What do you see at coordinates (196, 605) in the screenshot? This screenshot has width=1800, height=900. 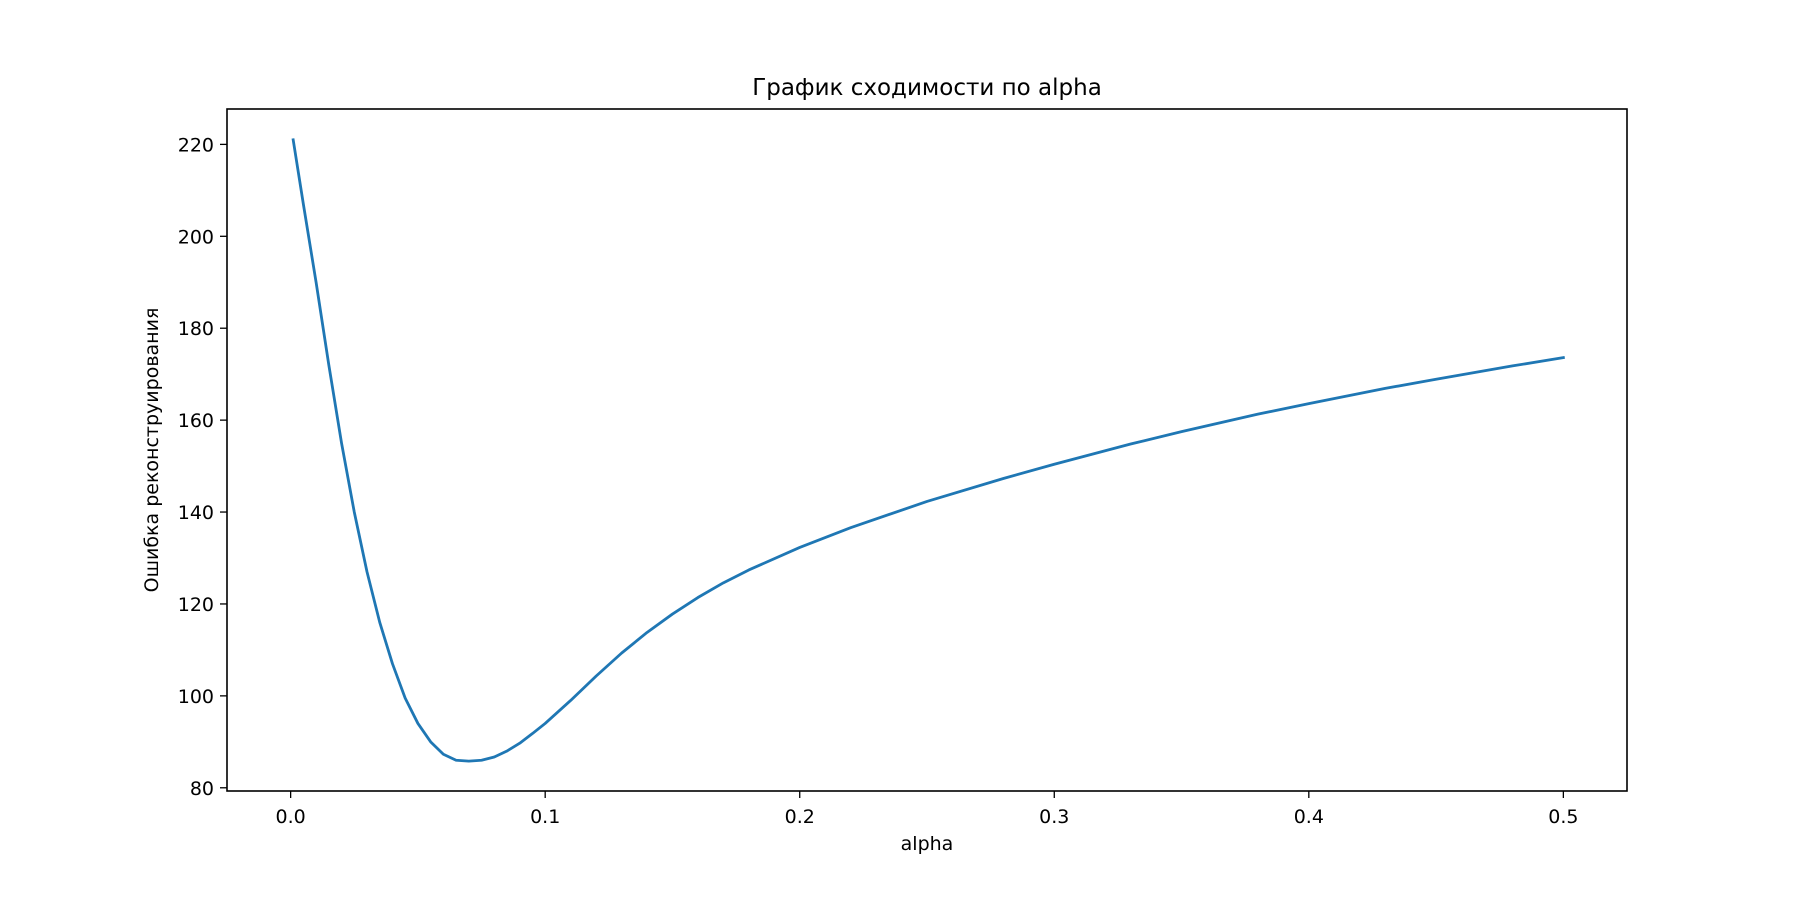 I see `y-tick-label: 120` at bounding box center [196, 605].